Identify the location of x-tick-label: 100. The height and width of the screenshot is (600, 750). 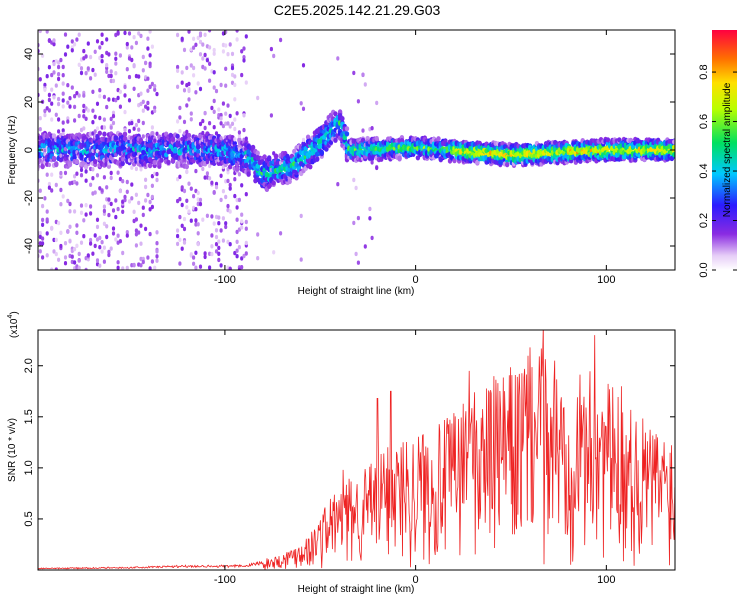
(606, 580).